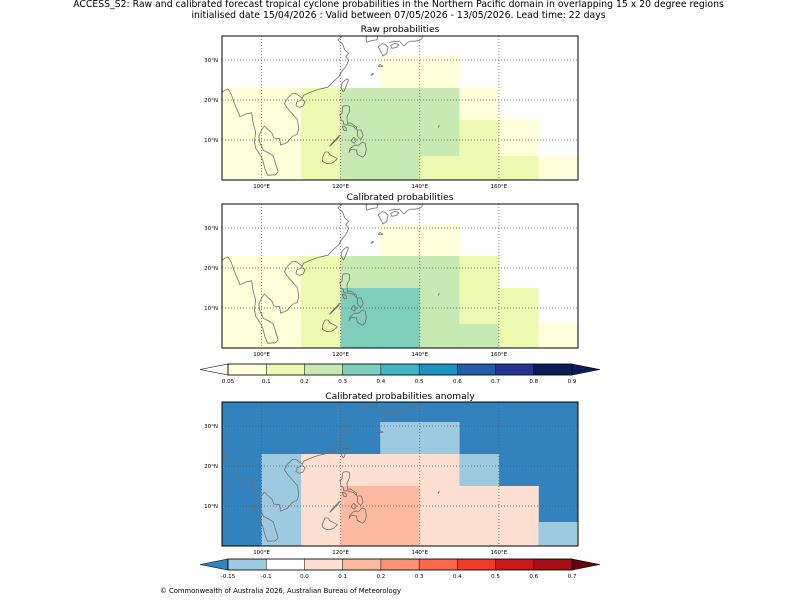 This screenshot has height=600, width=800. What do you see at coordinates (400, 197) in the screenshot?
I see `panel-title-calibrated: Calibrated probabilities` at bounding box center [400, 197].